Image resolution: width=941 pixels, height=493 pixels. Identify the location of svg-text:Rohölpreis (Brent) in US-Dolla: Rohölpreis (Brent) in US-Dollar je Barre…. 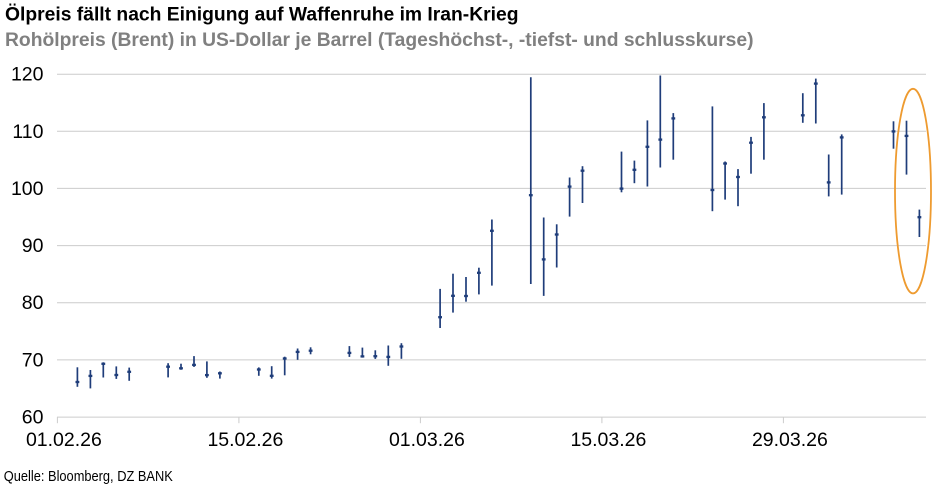
(379, 40).